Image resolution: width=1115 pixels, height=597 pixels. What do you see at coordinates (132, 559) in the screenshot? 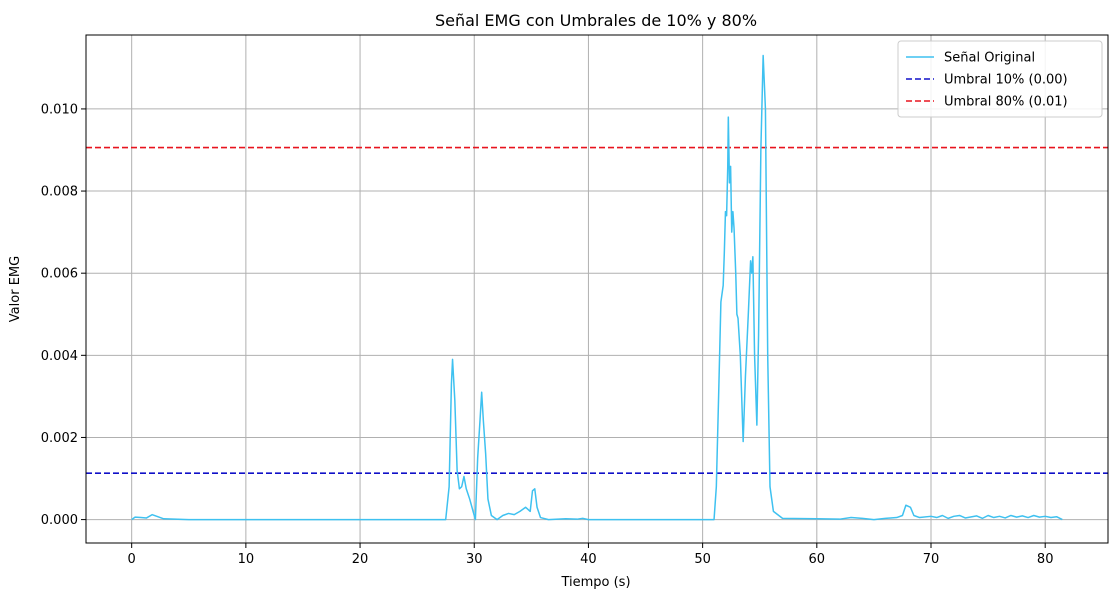
I see `x-tick-label: 0` at bounding box center [132, 559].